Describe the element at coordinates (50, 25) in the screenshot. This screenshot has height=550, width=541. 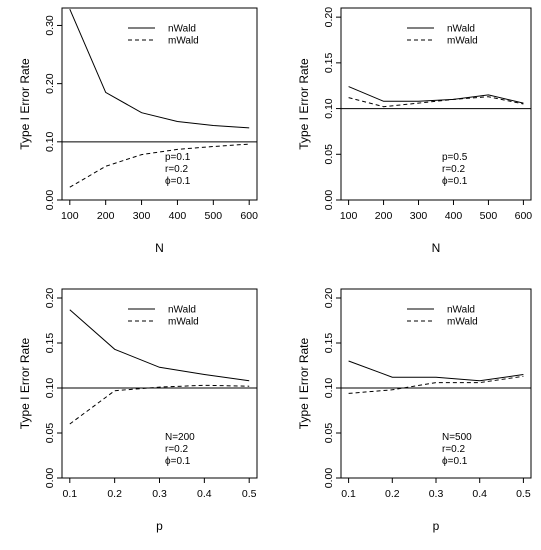
I see `y-tick-label: 0.30` at that location.